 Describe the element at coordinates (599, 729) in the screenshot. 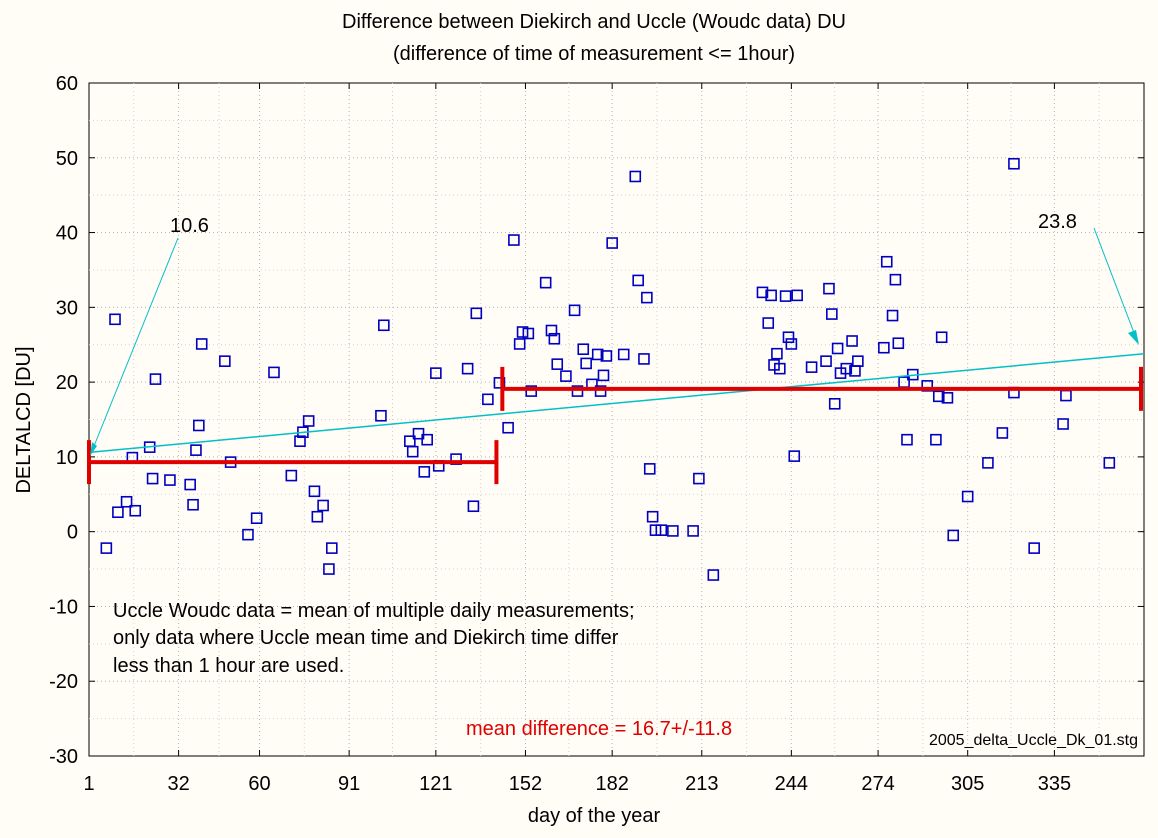

I see `mean-difference-label: mean difference = 16.7+/-11.8` at that location.